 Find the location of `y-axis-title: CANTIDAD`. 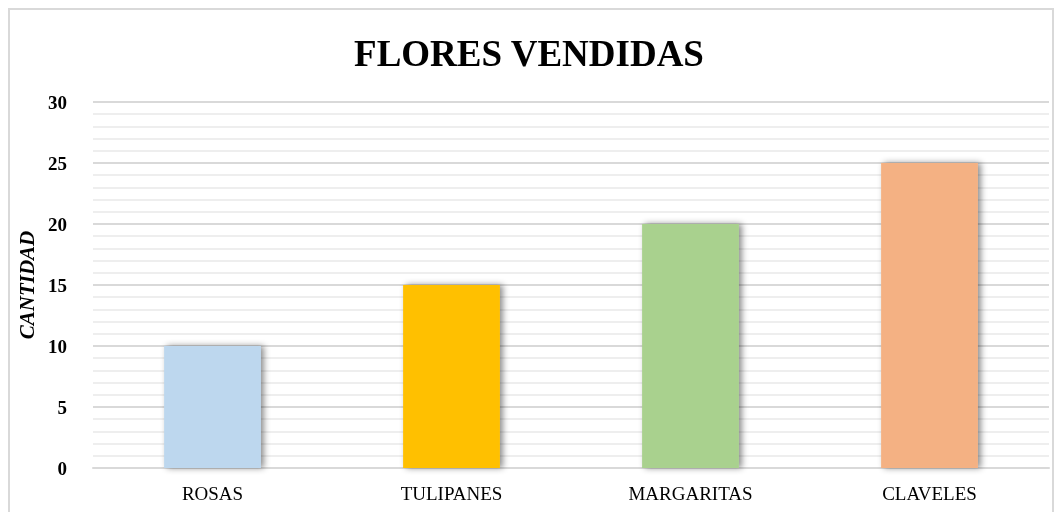

y-axis-title: CANTIDAD is located at coordinates (26, 285).